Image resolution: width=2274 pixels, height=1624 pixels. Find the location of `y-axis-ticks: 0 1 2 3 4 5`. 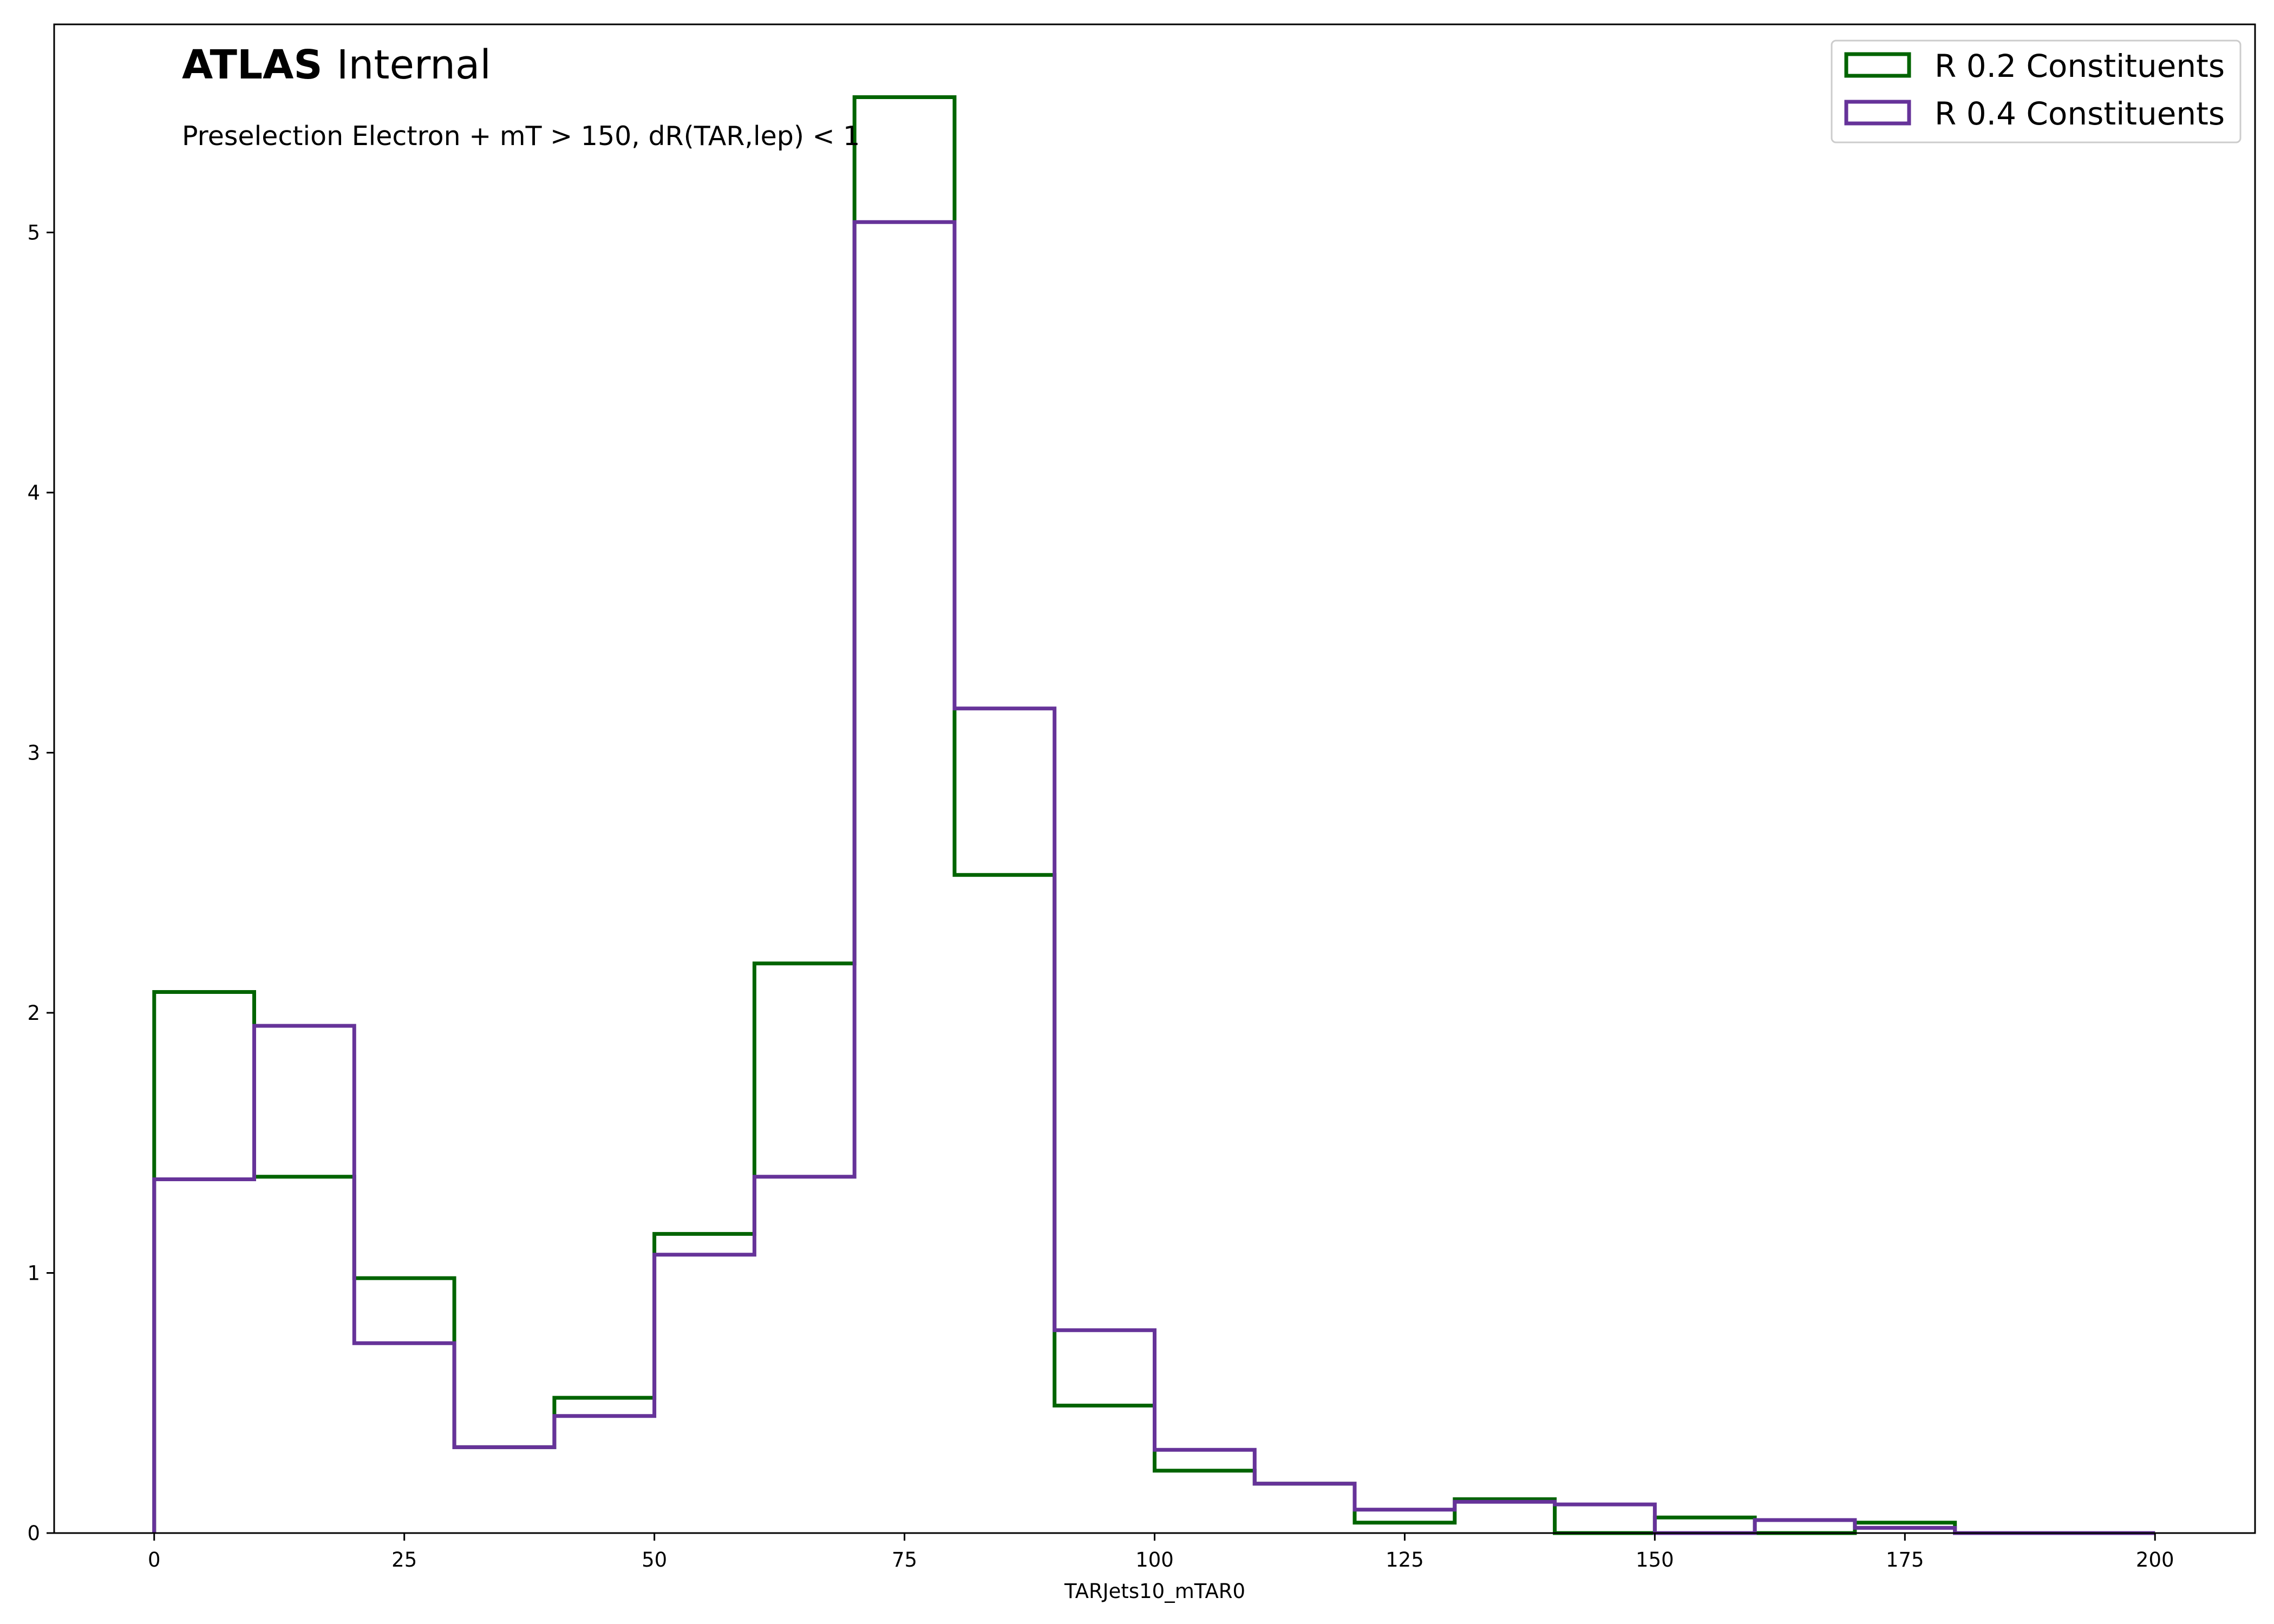

y-axis-ticks: 0 1 2 3 4 5 is located at coordinates (40, 883).